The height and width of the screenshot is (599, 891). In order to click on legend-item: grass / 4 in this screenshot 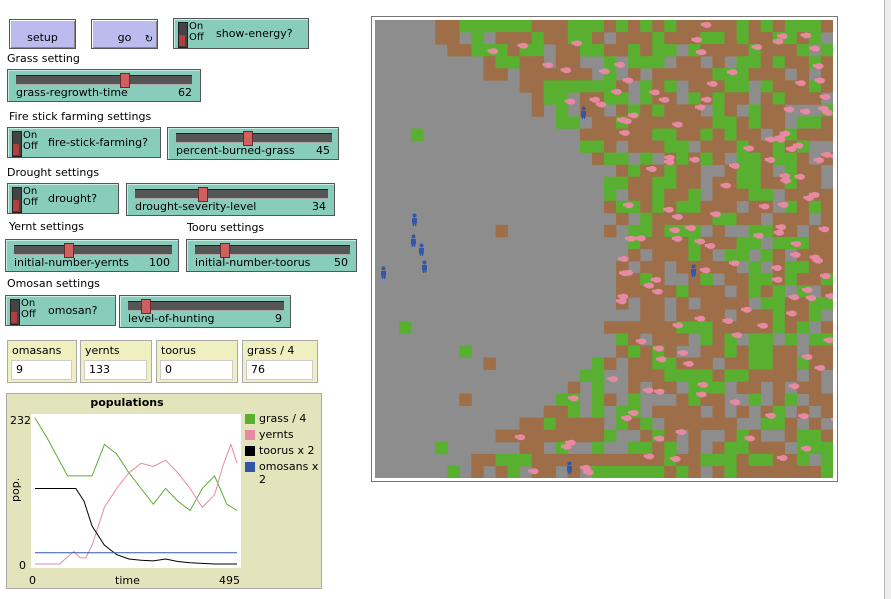, I will do `click(283, 420)`.